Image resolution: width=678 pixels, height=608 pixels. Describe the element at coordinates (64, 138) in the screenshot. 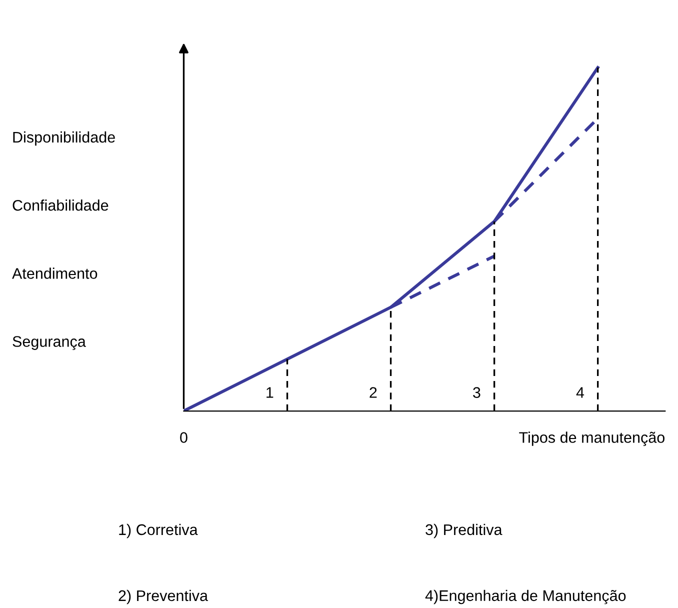

I see `text: Disponibilidade` at that location.